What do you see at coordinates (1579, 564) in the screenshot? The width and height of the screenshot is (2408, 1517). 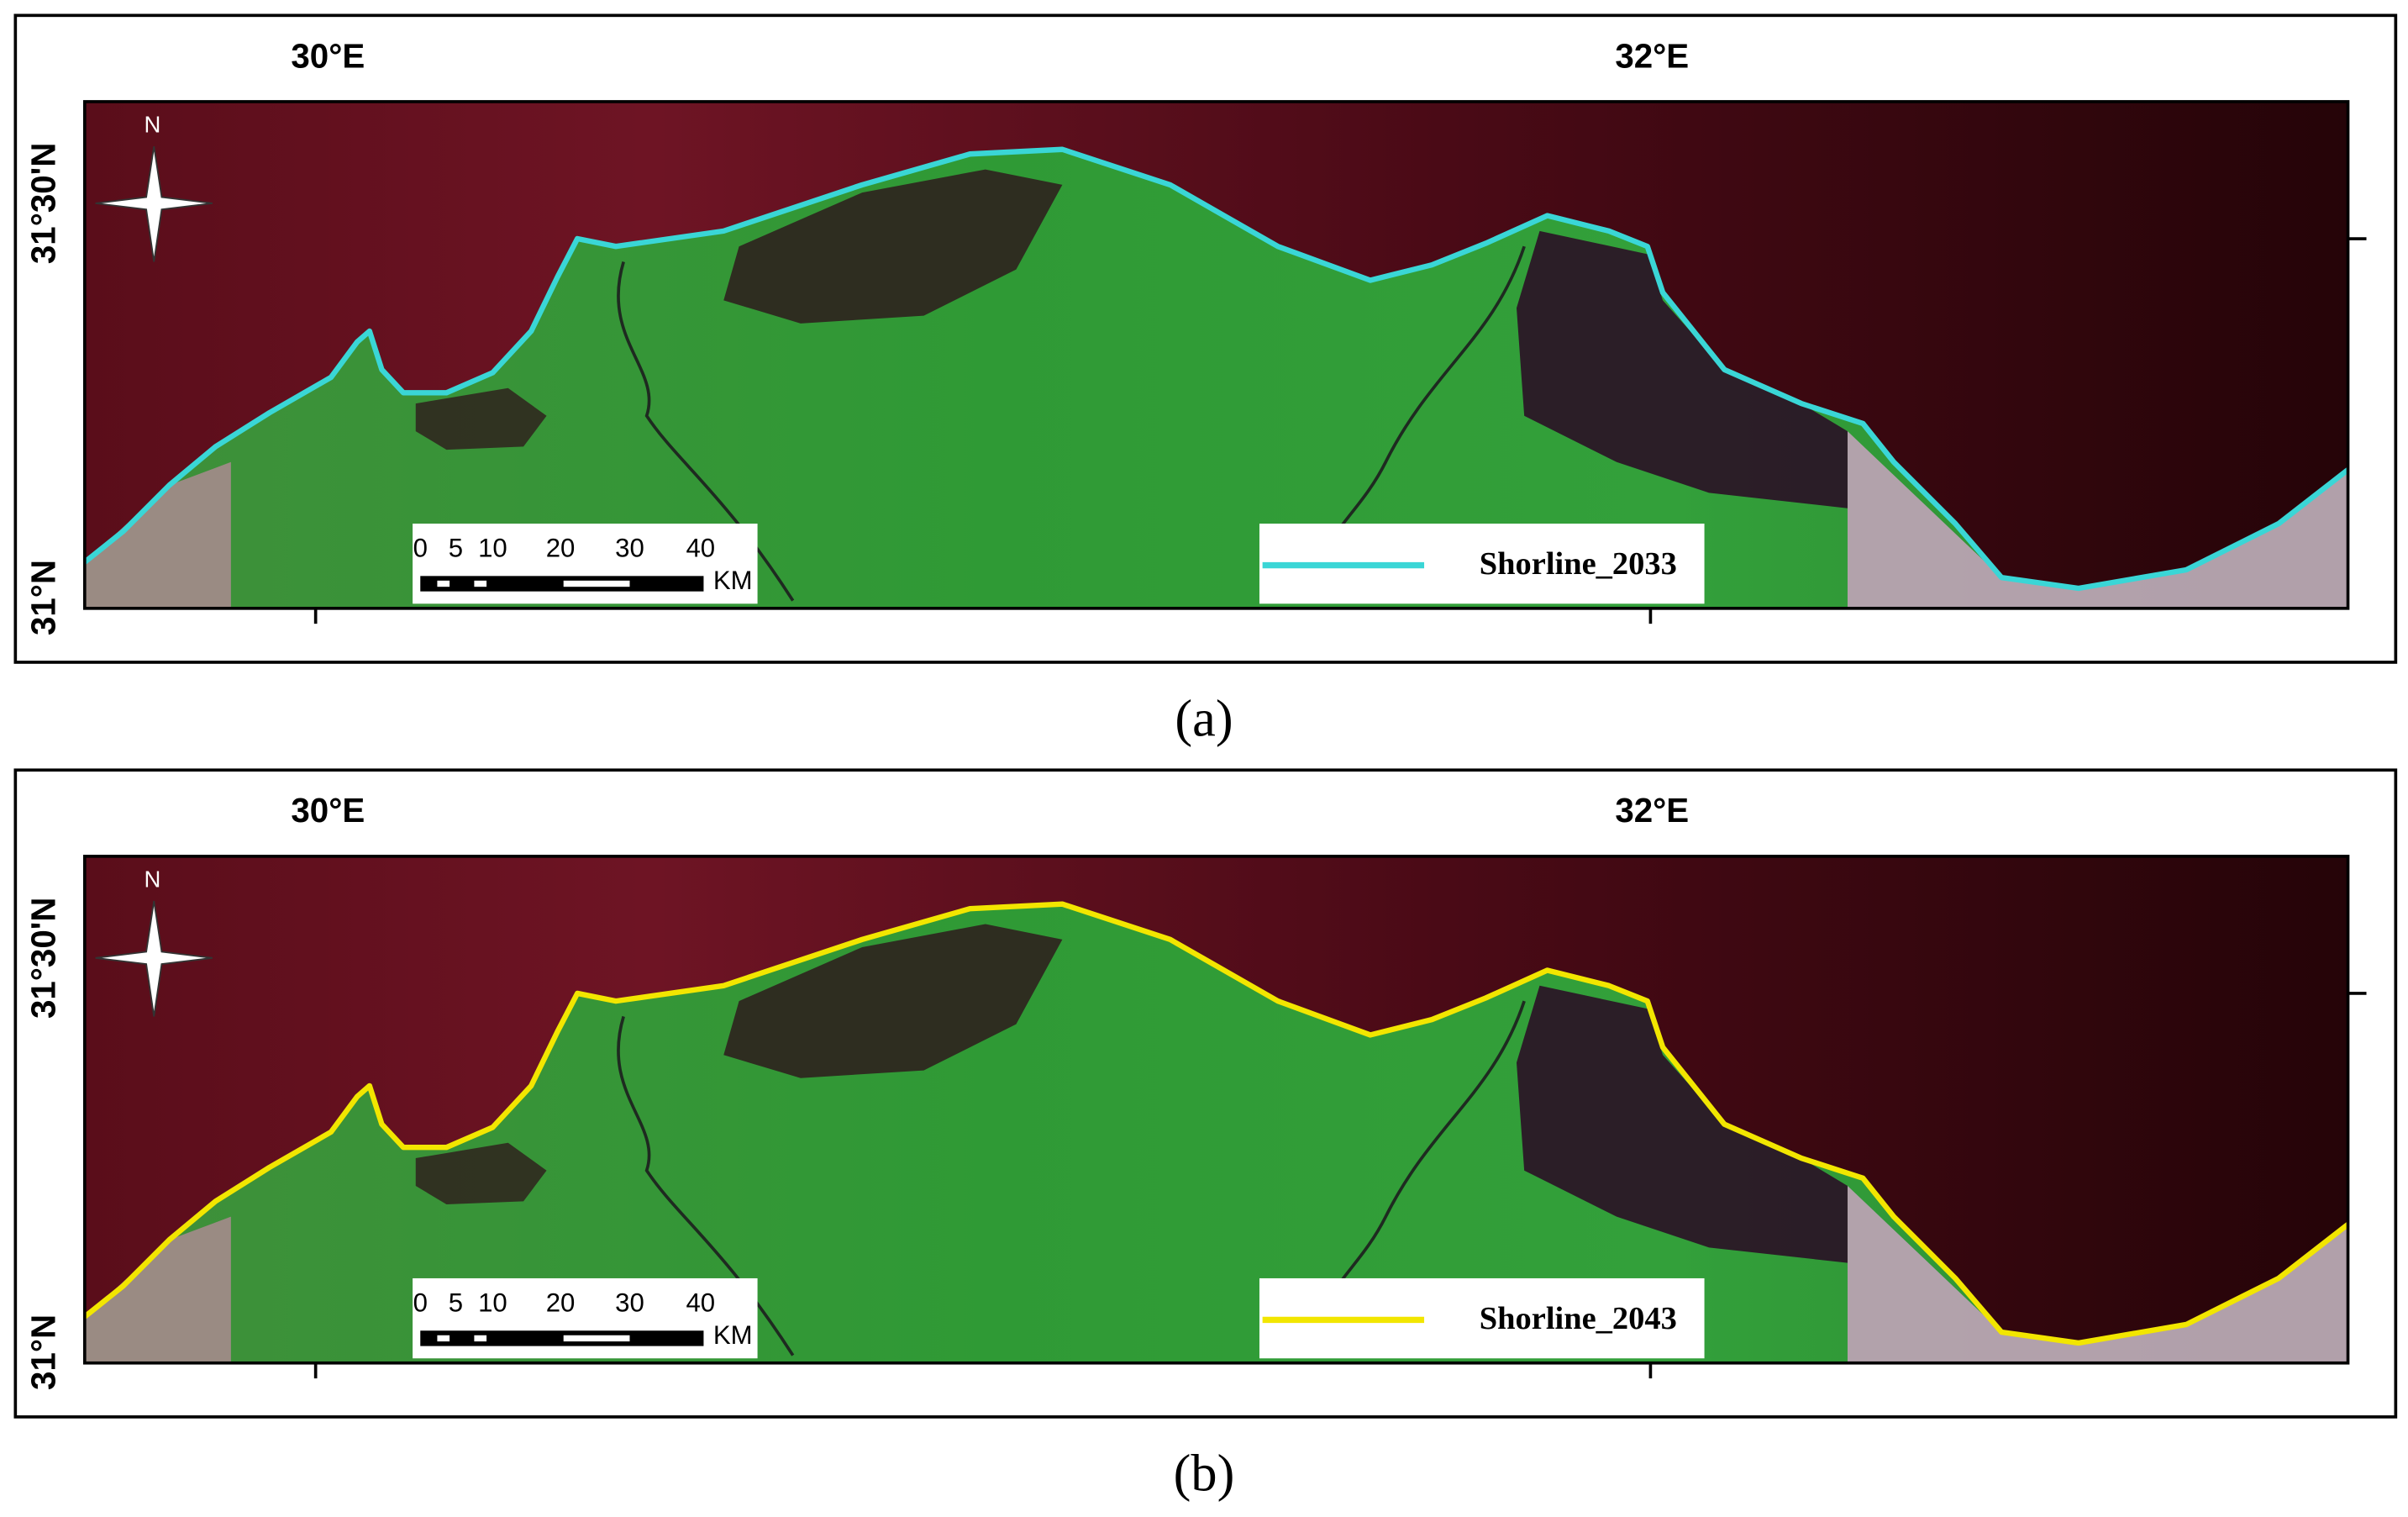 I see `legend-label: Shorline_2033` at bounding box center [1579, 564].